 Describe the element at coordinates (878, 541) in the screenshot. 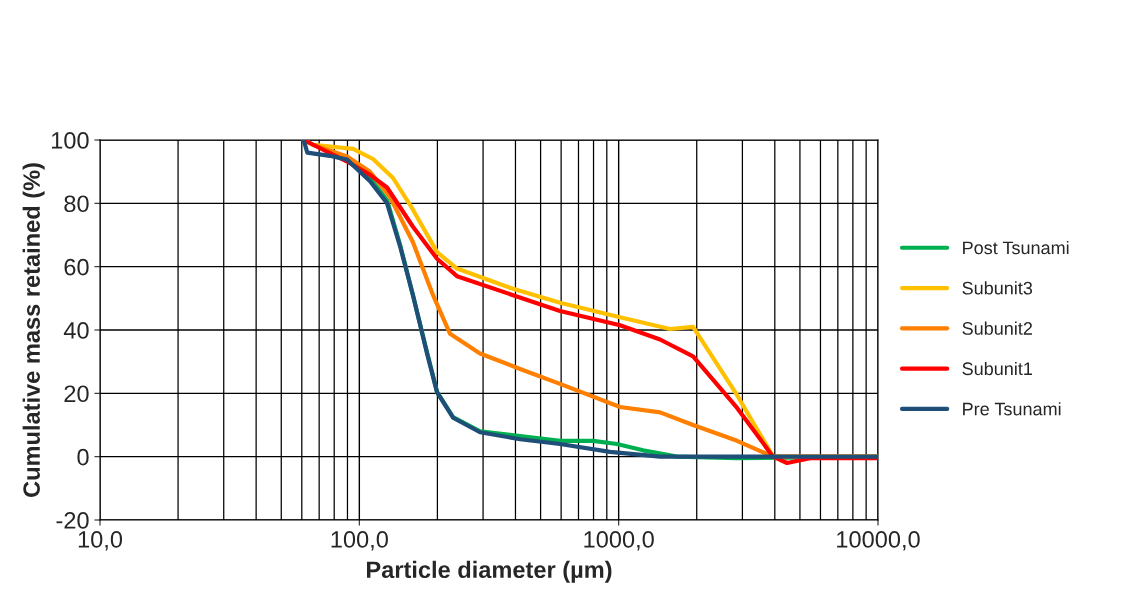

I see `x-tick-label: 10000,0` at that location.